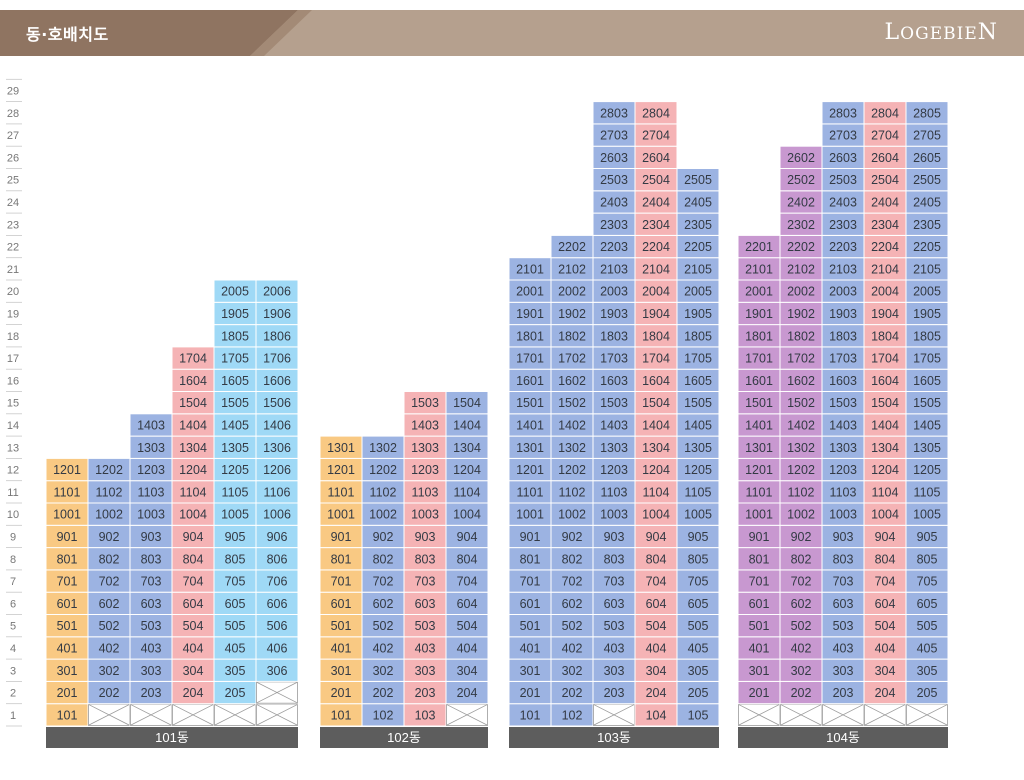 The height and width of the screenshot is (780, 1024). I want to click on floor-label: 6, so click(13, 604).